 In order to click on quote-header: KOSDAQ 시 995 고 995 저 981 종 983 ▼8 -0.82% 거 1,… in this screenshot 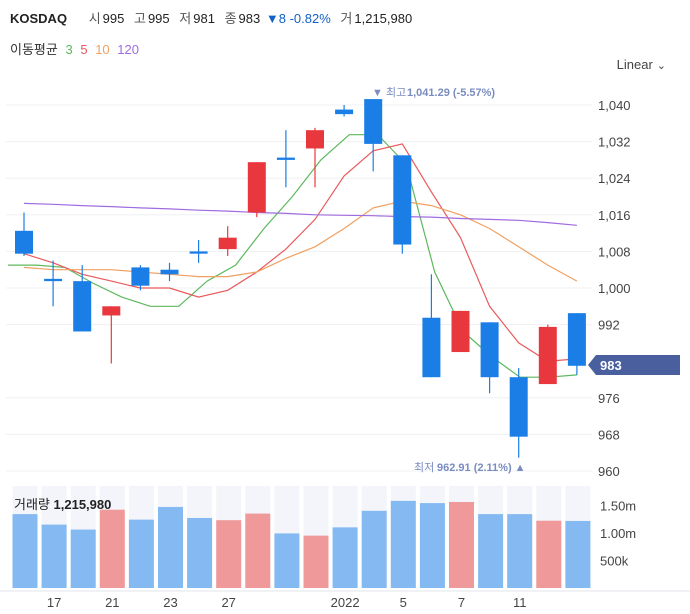, I will do `click(211, 17)`.